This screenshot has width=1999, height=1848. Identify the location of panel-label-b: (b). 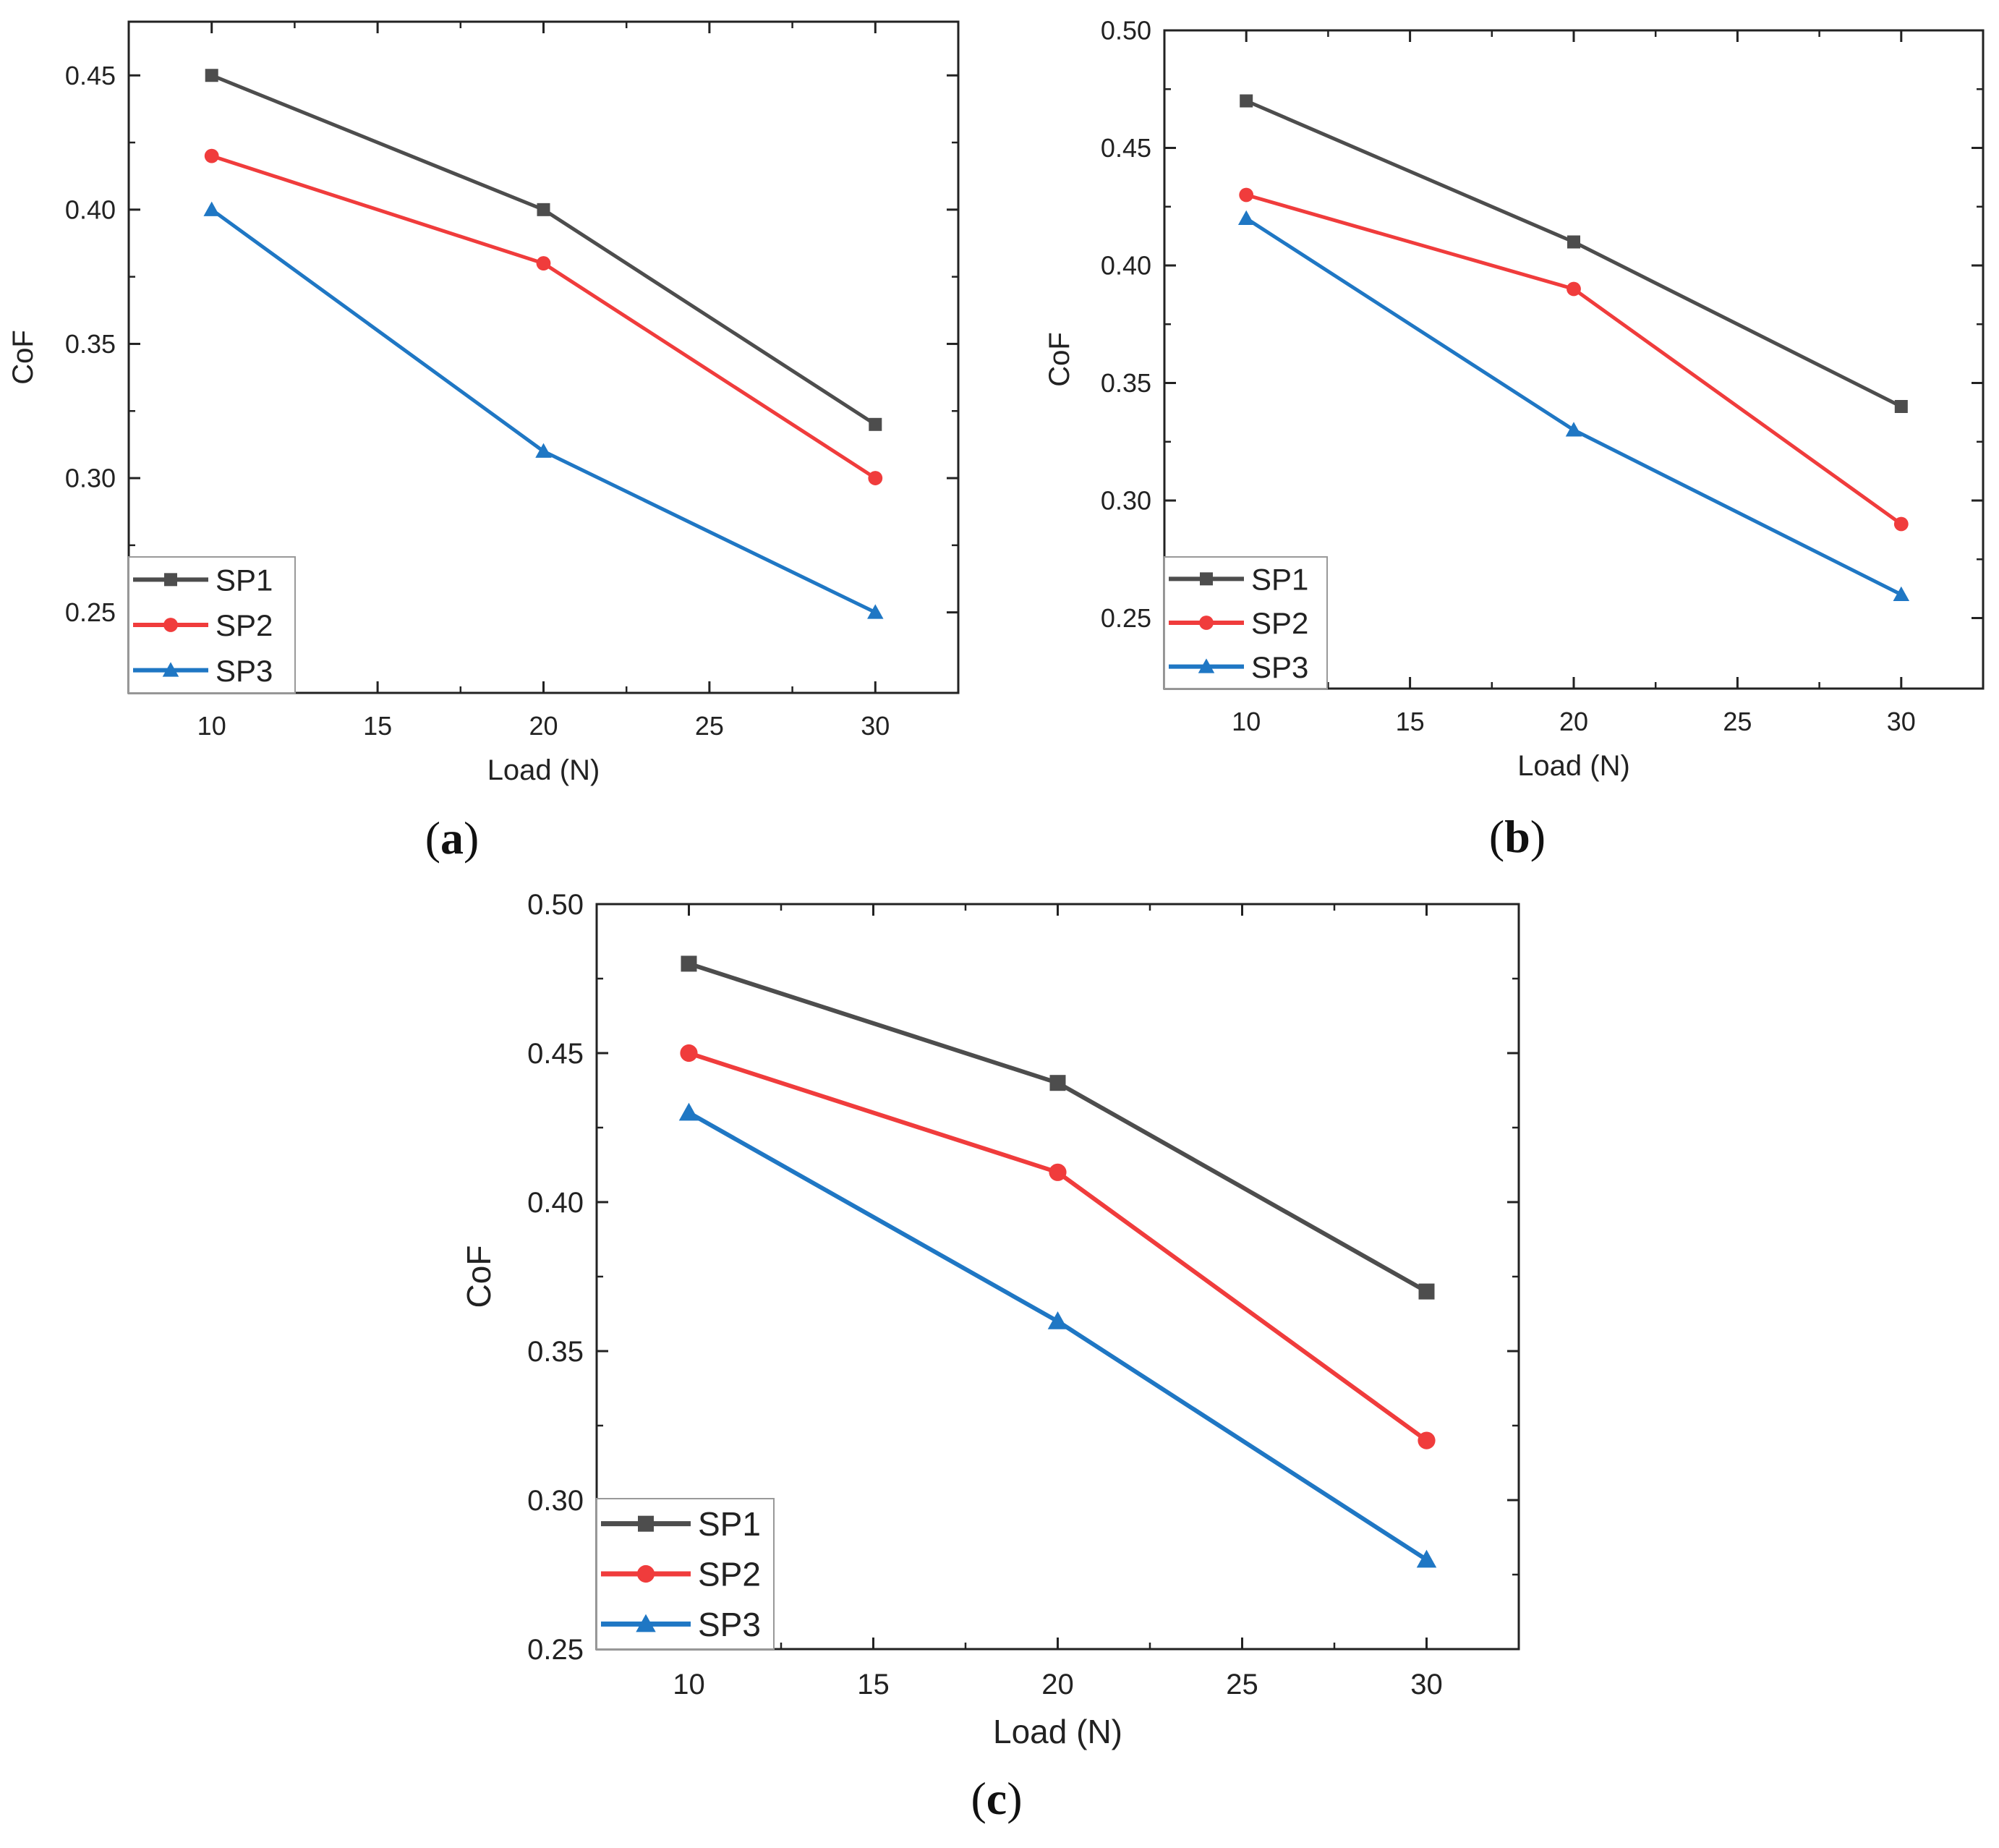
(1517, 836).